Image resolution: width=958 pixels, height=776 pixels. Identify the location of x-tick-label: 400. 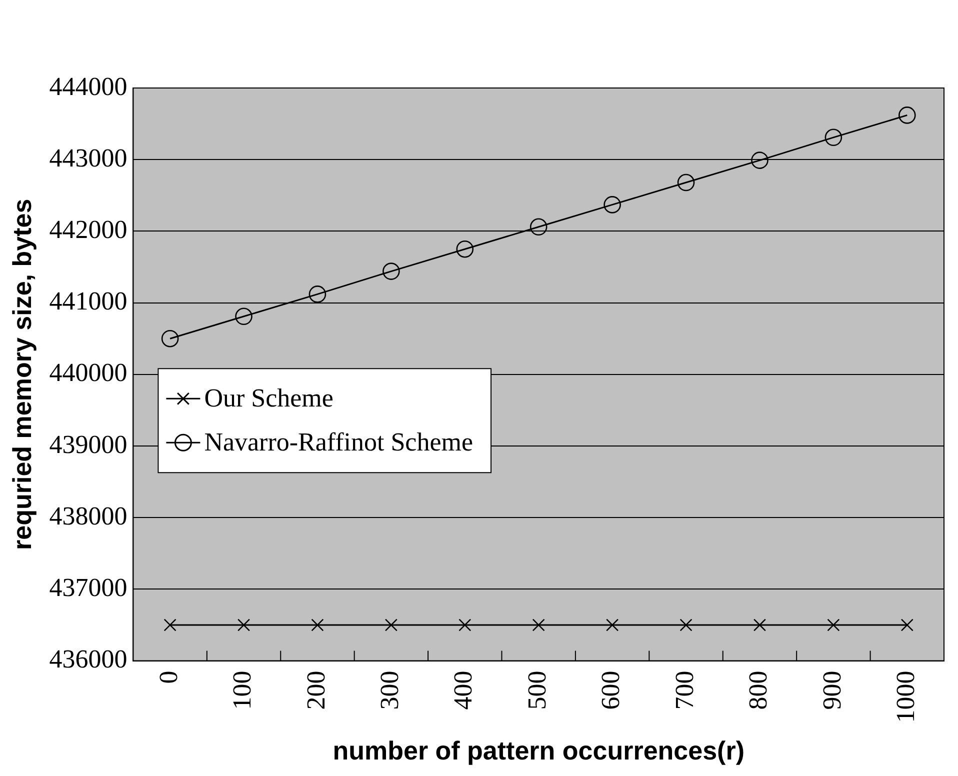
(463, 690).